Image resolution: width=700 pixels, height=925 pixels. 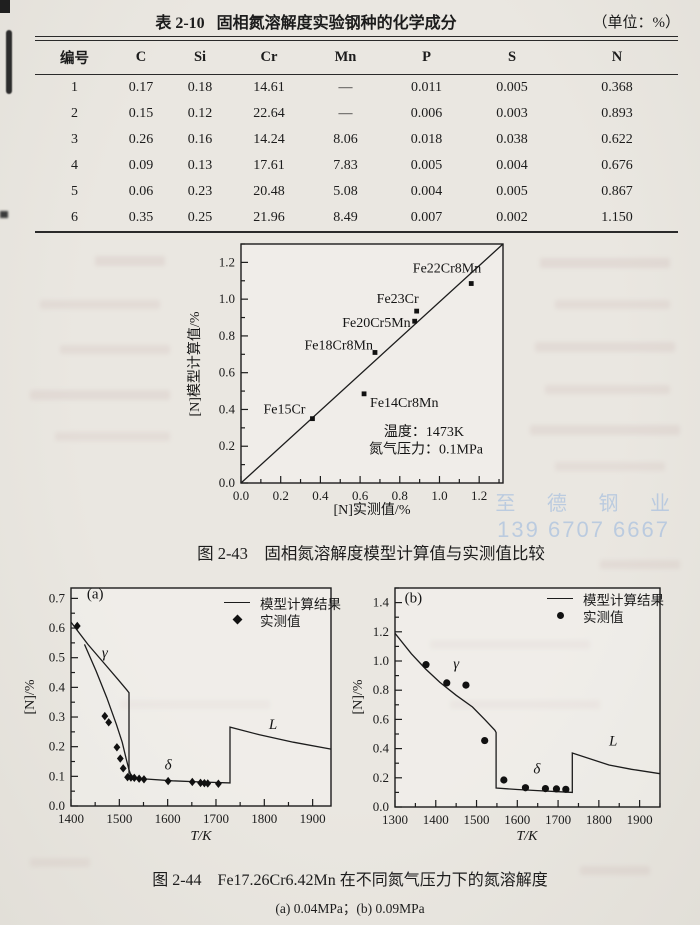 I want to click on table-cell: 0.06, so click(x=141, y=191).